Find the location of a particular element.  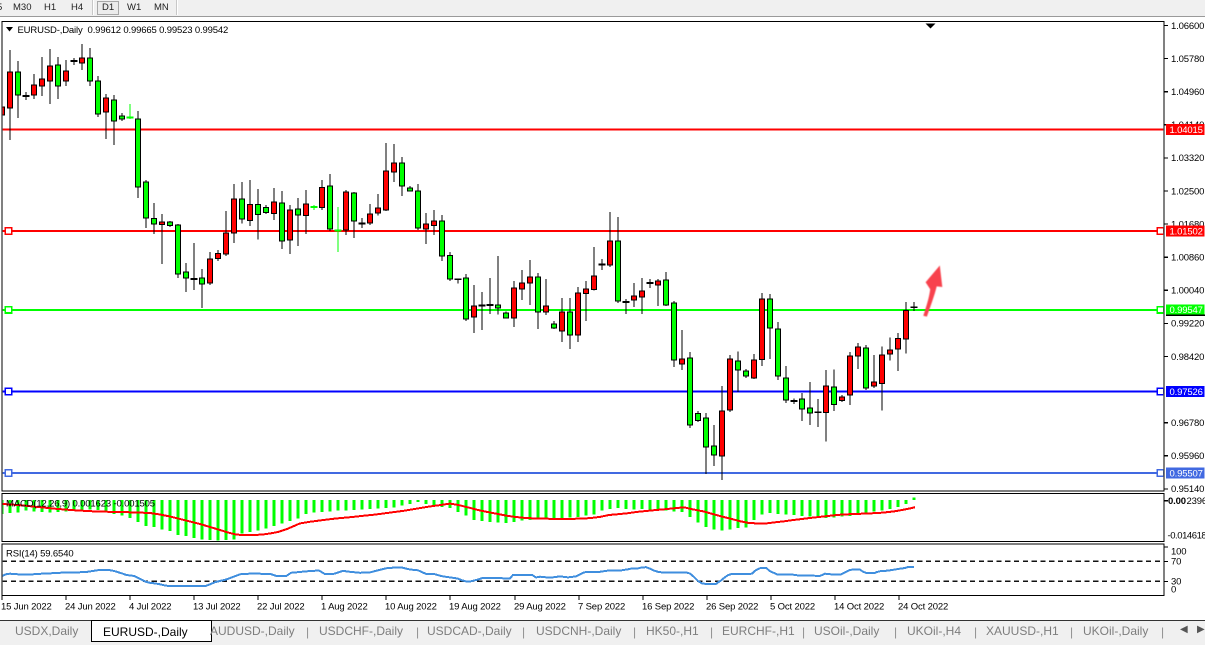

svg-text: 1.06600 is located at coordinates (1187, 26).